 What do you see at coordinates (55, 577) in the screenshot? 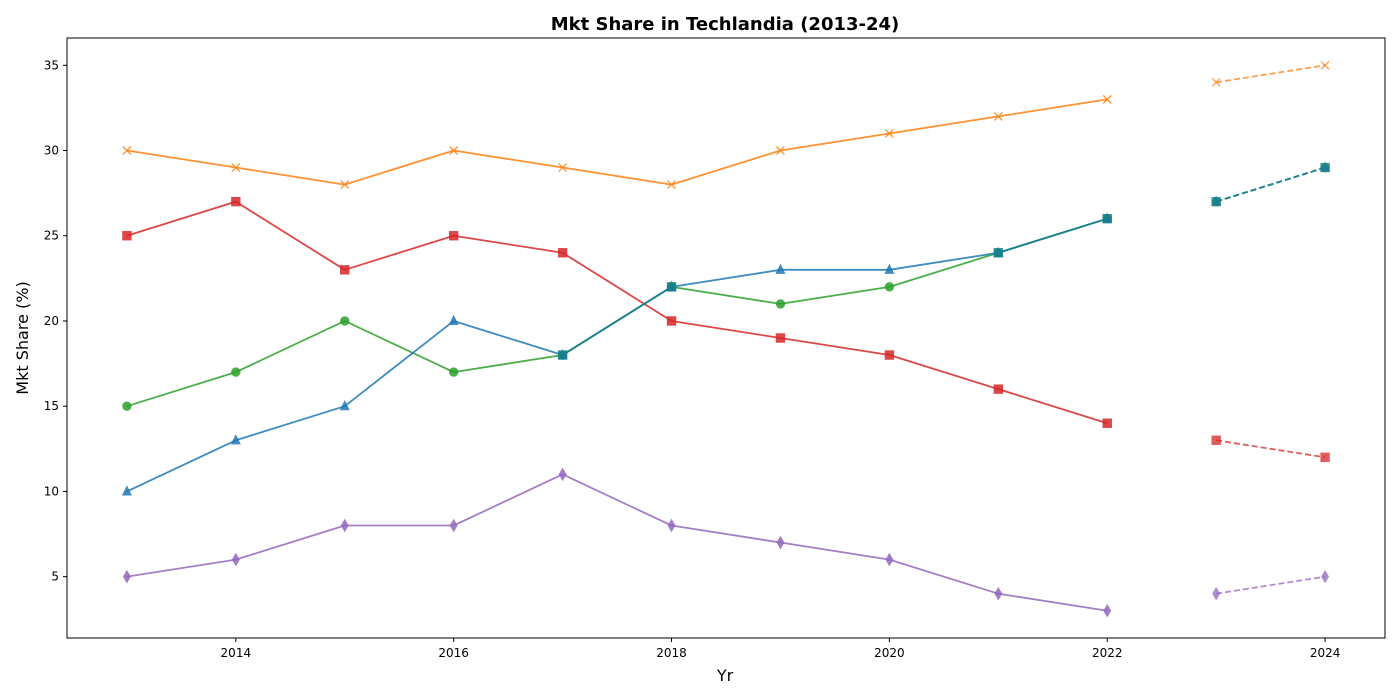
I see `y-tick-label: 5` at bounding box center [55, 577].